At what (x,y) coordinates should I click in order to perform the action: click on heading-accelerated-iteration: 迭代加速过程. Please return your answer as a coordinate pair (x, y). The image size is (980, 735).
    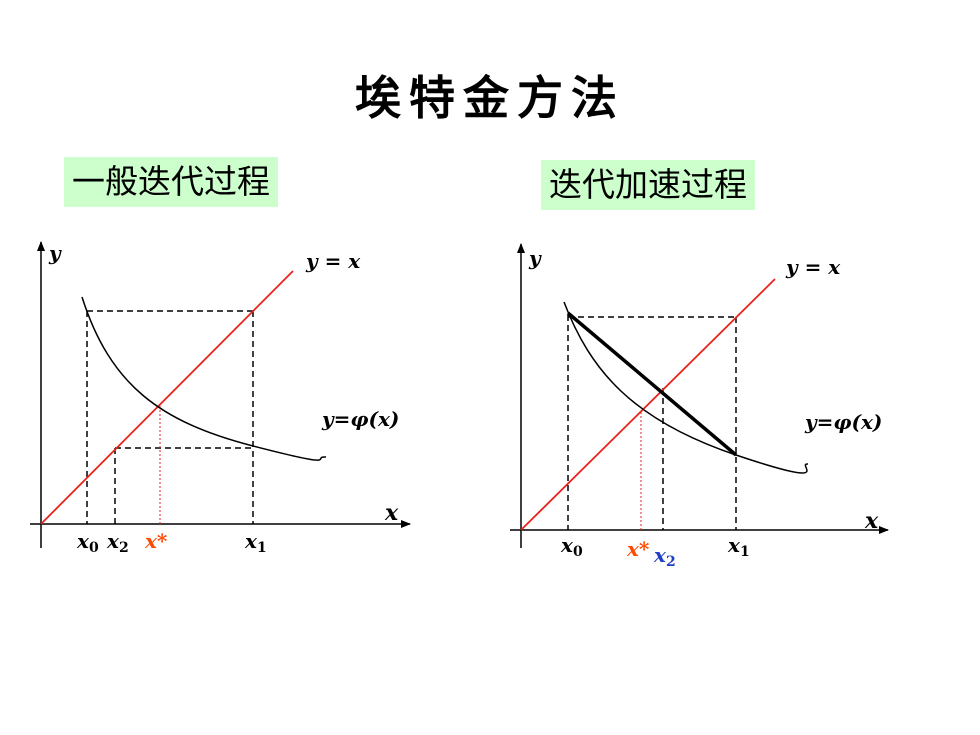
    Looking at the image, I should click on (648, 185).